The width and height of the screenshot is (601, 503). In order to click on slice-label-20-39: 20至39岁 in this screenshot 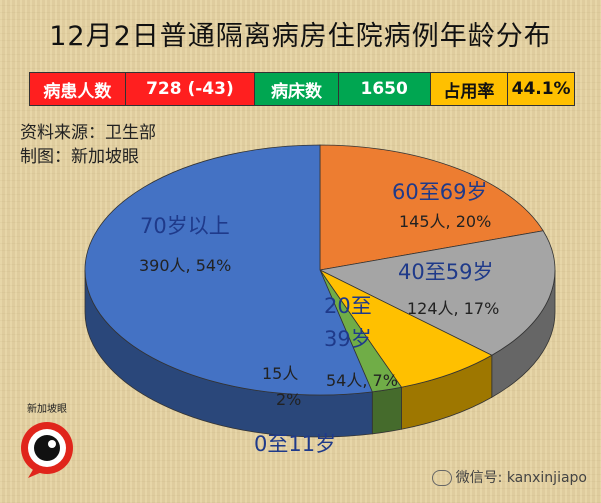, I will do `click(348, 322)`.